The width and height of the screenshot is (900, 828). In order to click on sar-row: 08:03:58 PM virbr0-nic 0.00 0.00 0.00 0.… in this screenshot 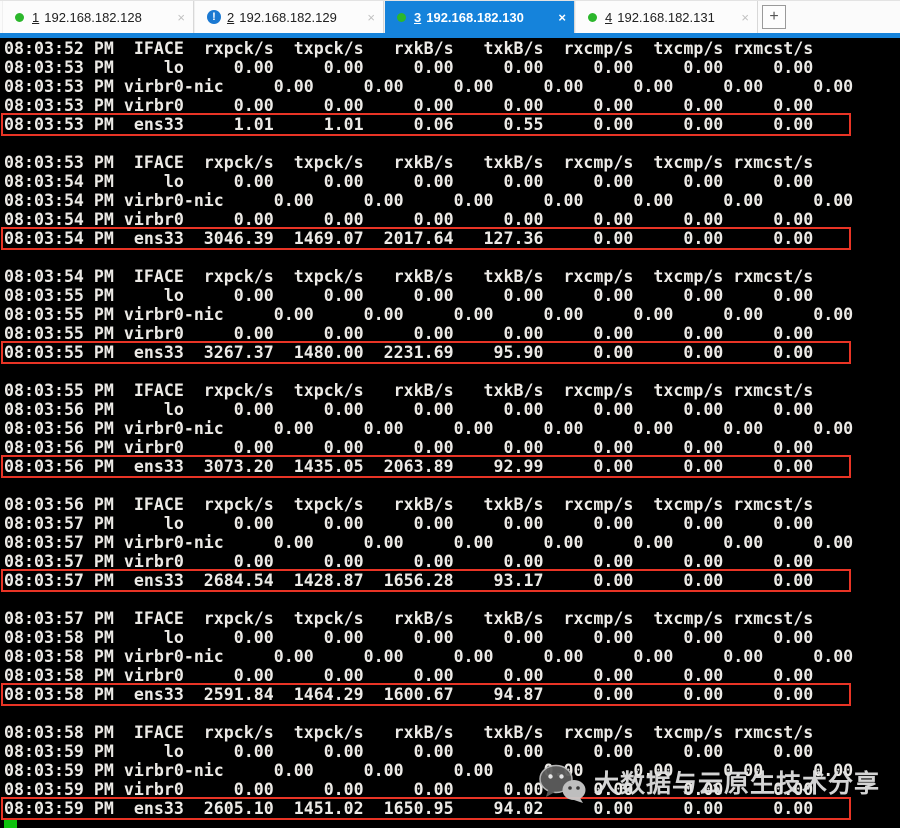, I will do `click(429, 656)`.